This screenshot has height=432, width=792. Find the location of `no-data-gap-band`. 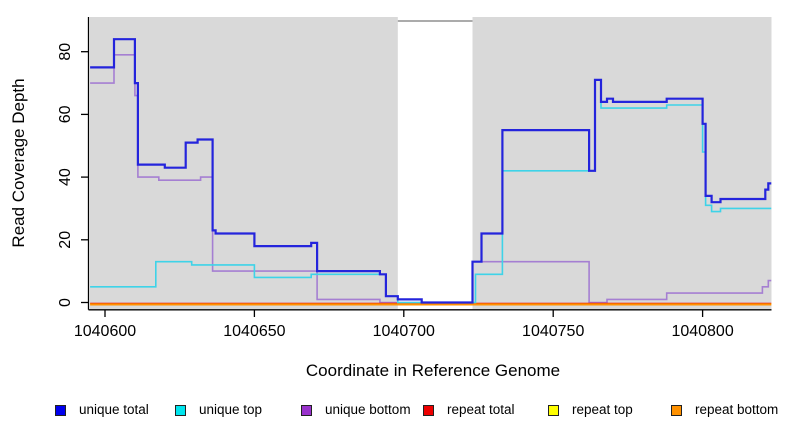

no-data-gap-band is located at coordinates (435, 163).